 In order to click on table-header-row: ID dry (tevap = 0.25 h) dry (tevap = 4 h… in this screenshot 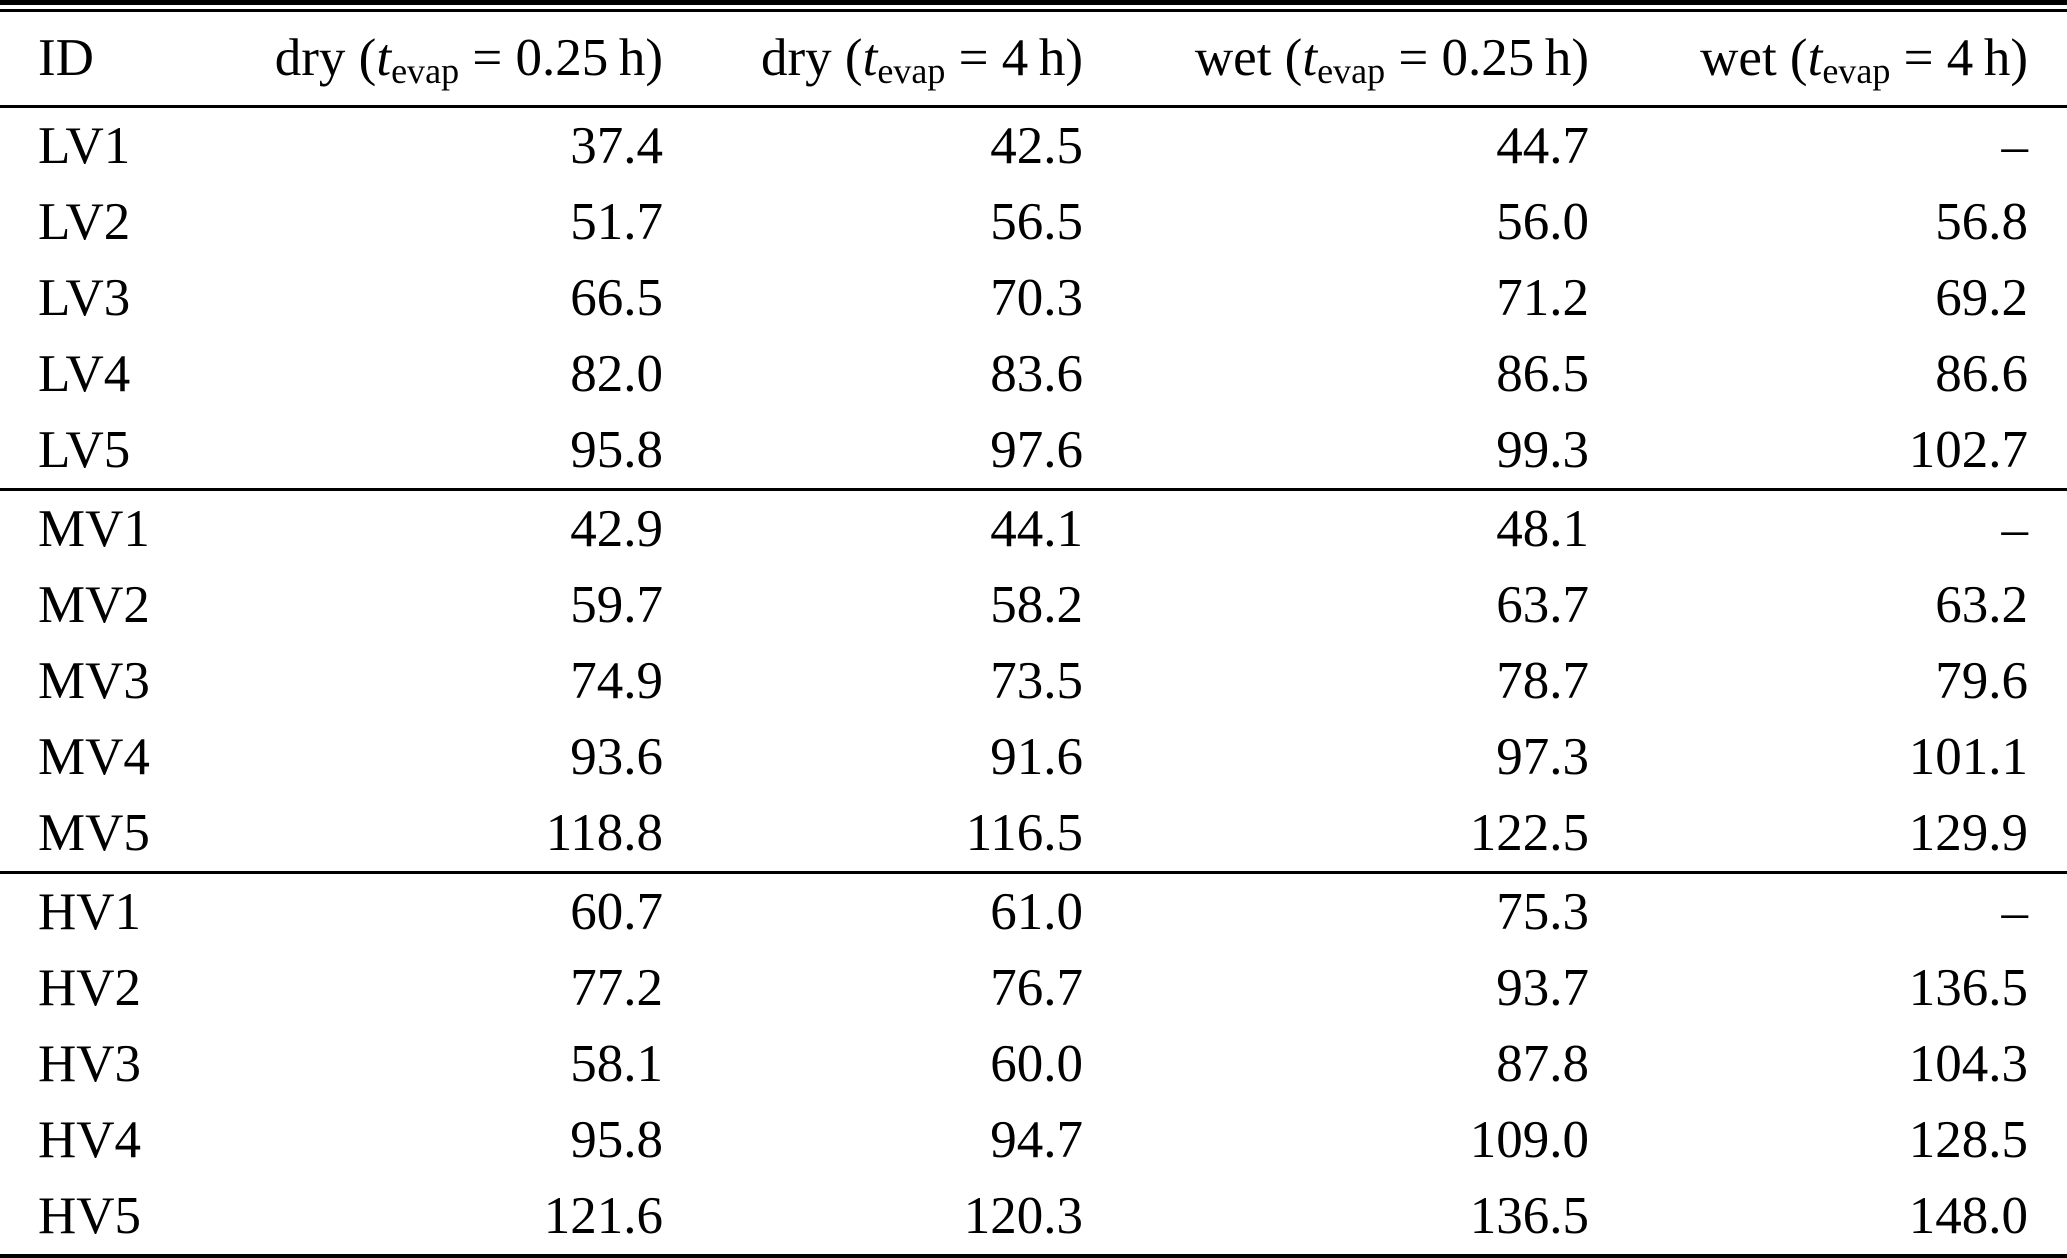, I will do `click(1033, 59)`.